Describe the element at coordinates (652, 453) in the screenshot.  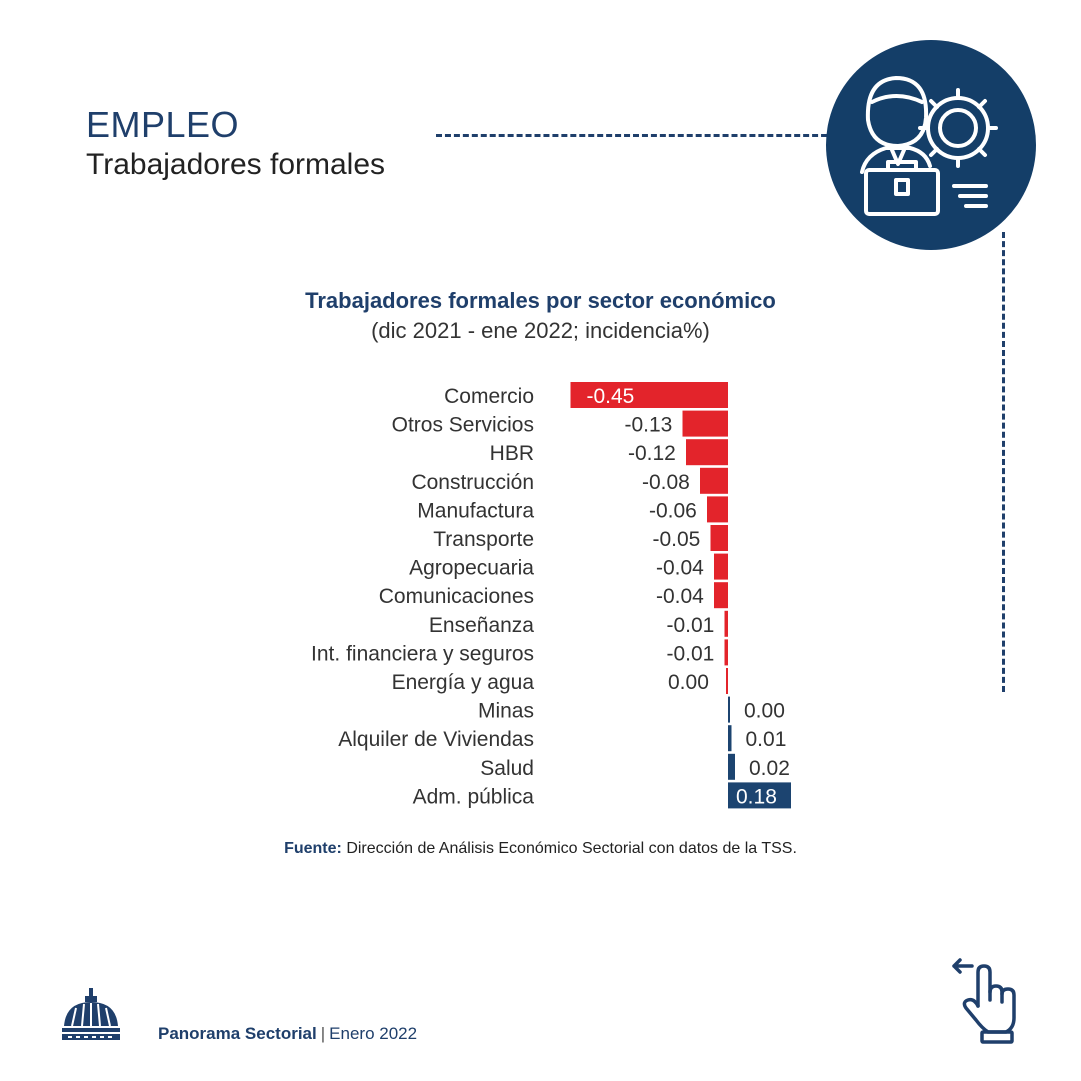
I see `data-label: -0.12` at that location.